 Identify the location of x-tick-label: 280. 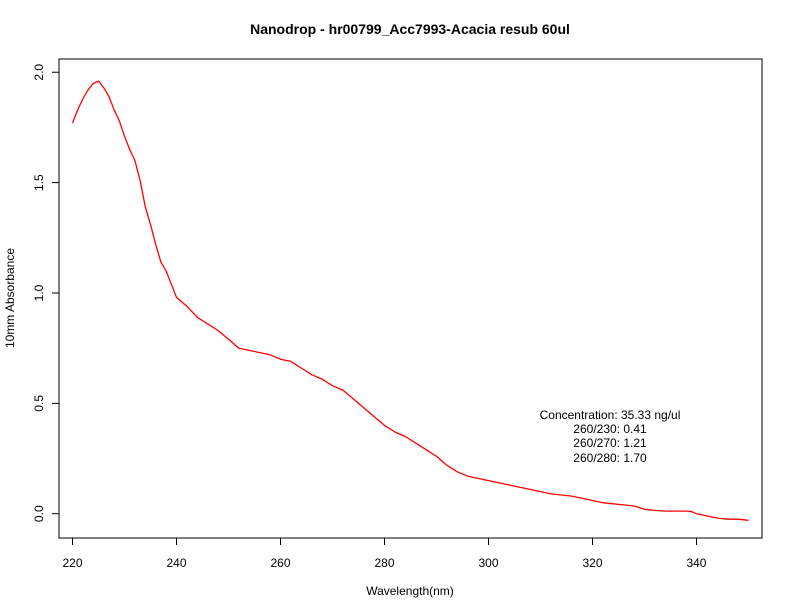
(384, 563).